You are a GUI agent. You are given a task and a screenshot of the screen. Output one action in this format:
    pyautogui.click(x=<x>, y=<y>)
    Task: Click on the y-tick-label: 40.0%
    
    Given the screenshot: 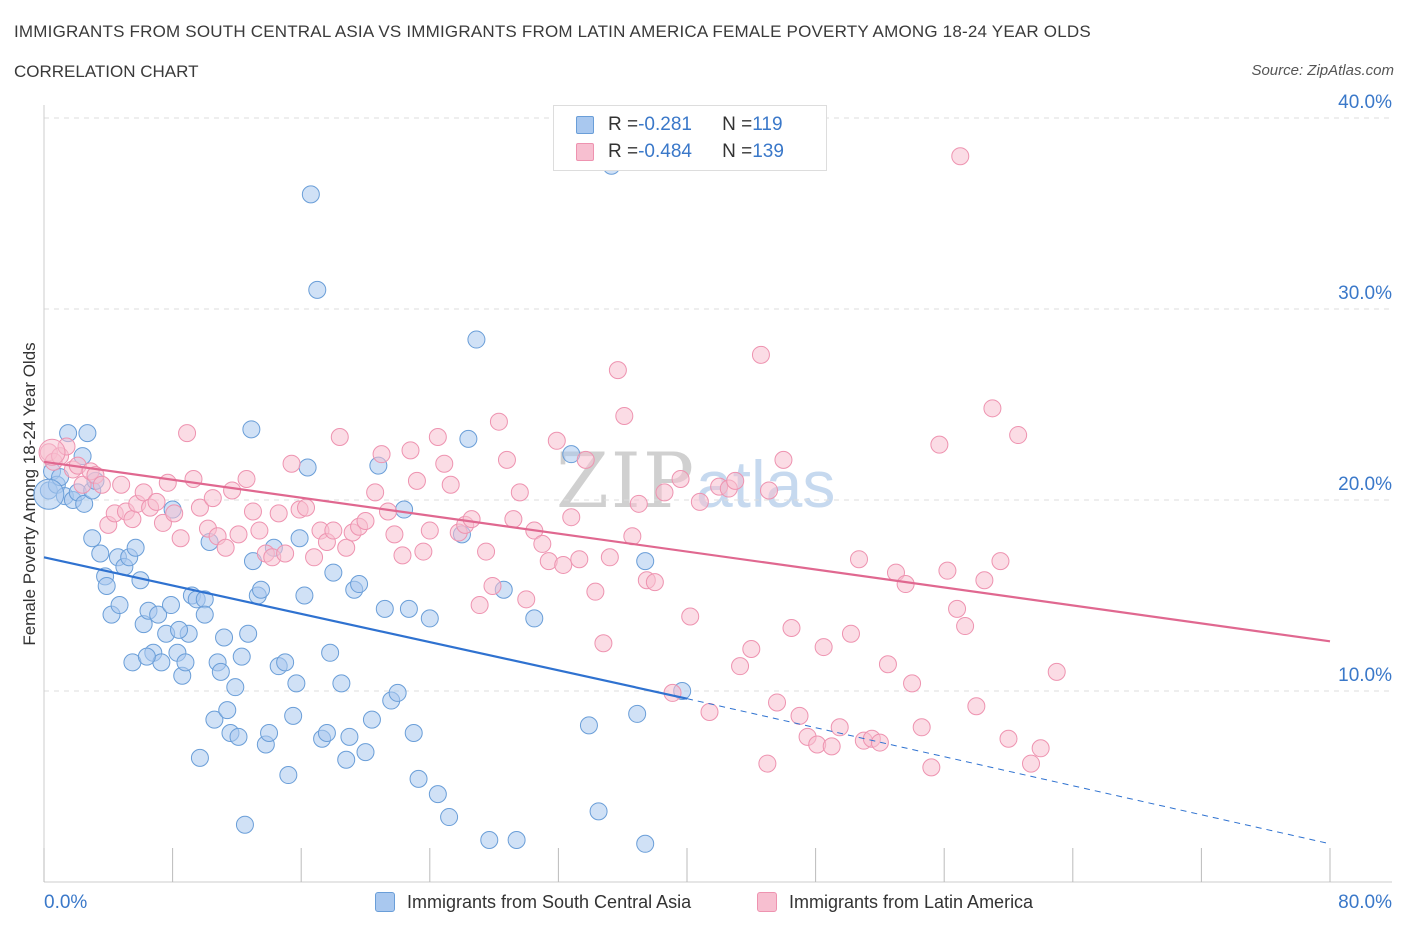 What is the action you would take?
    pyautogui.click(x=1365, y=102)
    